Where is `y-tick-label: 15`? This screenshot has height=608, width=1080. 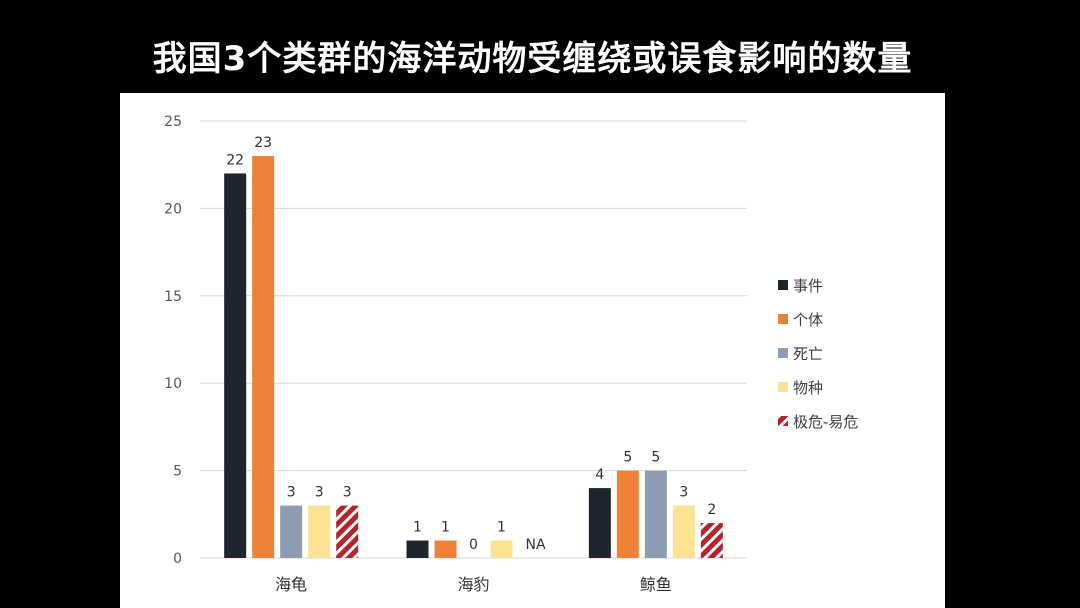
y-tick-label: 15 is located at coordinates (173, 297).